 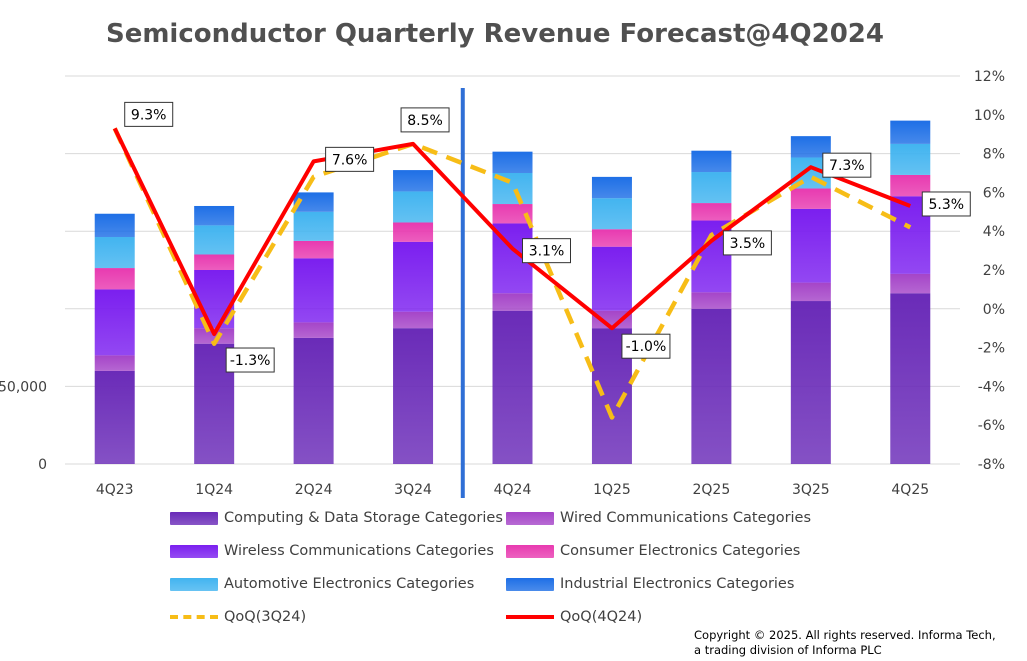 I want to click on right-axis-tick-label: 2%, so click(x=994, y=271).